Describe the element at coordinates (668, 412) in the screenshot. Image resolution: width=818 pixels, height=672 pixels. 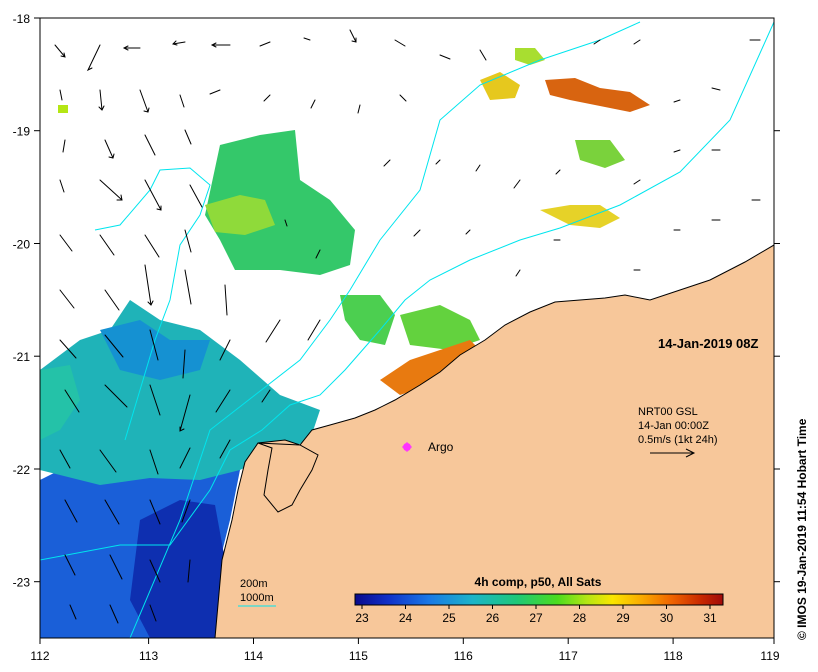
I see `current-source-label: NRT00 GSL` at that location.